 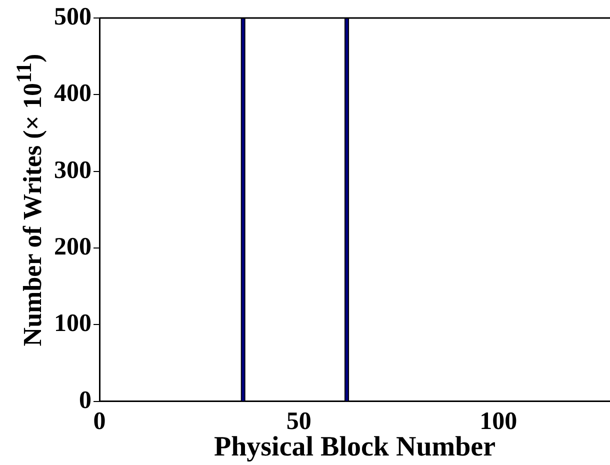 I want to click on y-tick-label: 0, so click(x=85, y=400).